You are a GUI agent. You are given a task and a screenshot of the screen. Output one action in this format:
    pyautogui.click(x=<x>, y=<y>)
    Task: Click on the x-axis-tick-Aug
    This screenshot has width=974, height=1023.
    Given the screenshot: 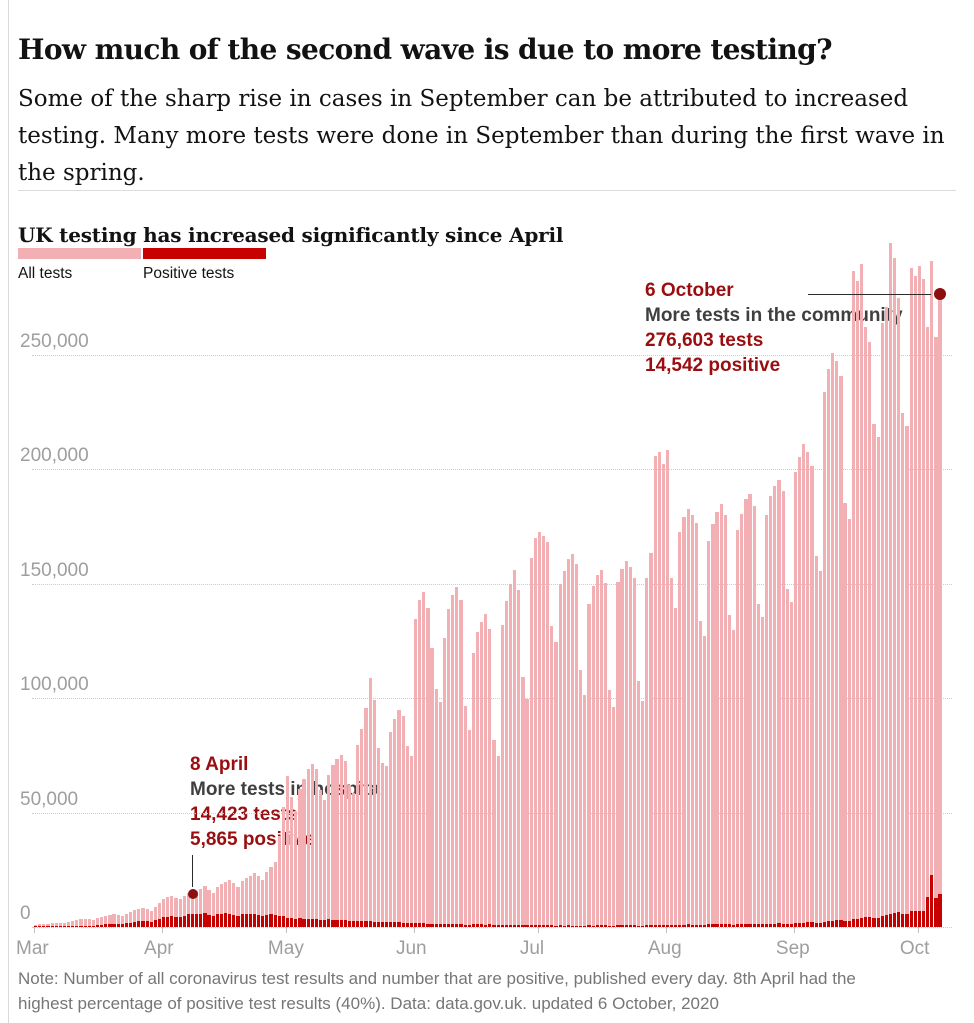 What is the action you would take?
    pyautogui.click(x=666, y=930)
    